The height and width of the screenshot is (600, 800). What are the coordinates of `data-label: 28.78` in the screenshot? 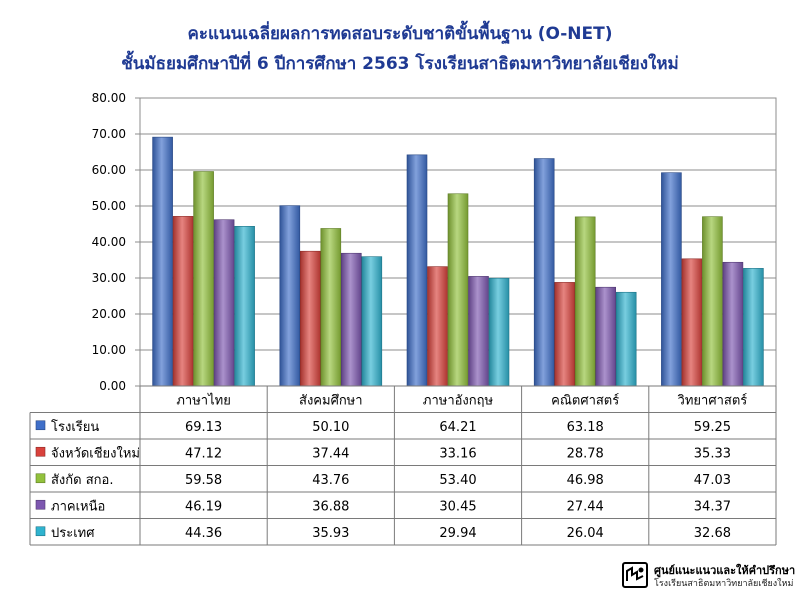 It's located at (585, 453).